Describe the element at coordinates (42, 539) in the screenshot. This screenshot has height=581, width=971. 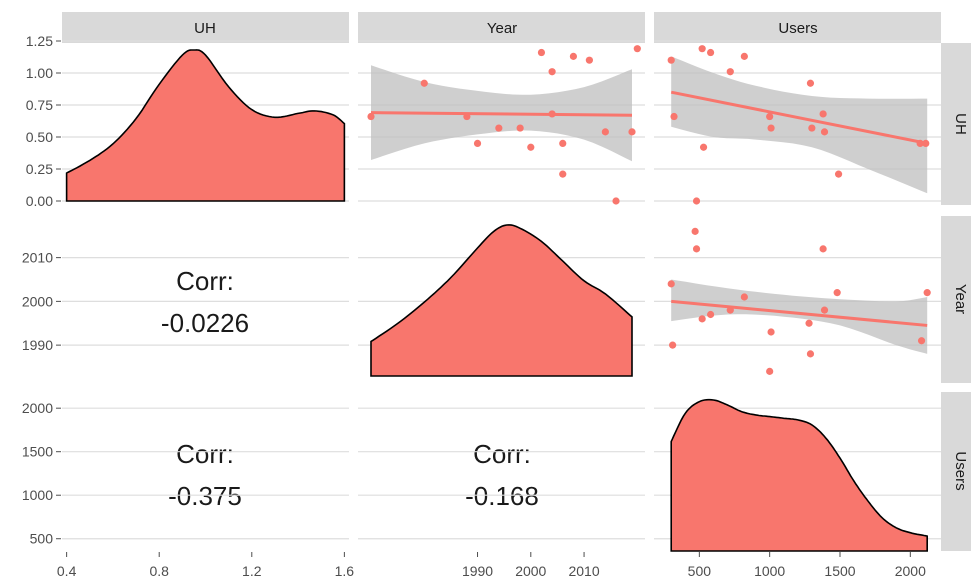
I see `y-tick-label-users: 500` at that location.